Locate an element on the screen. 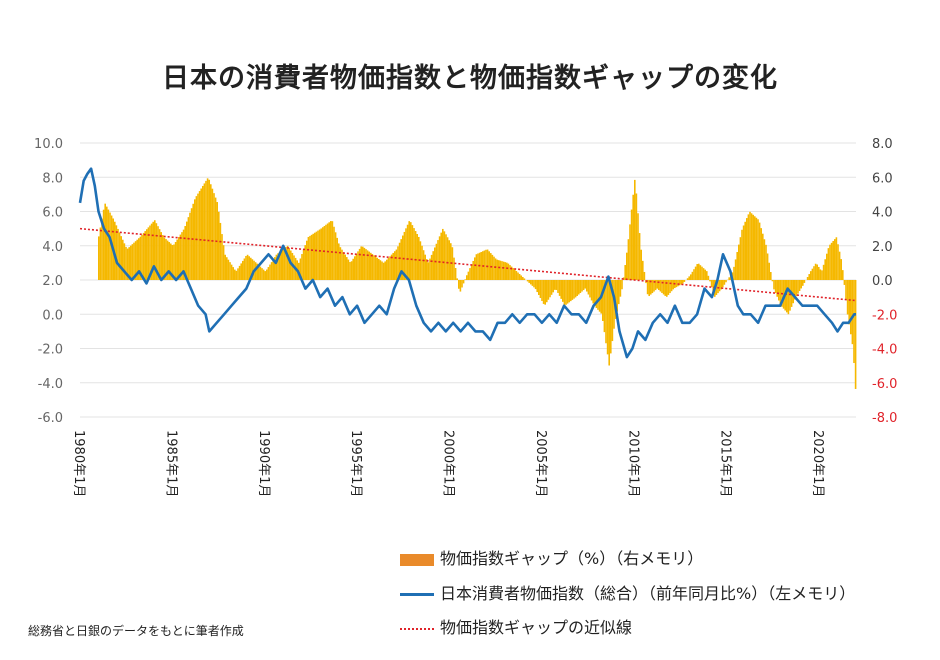 The image size is (940, 660). trendline-segment is located at coordinates (468, 264).